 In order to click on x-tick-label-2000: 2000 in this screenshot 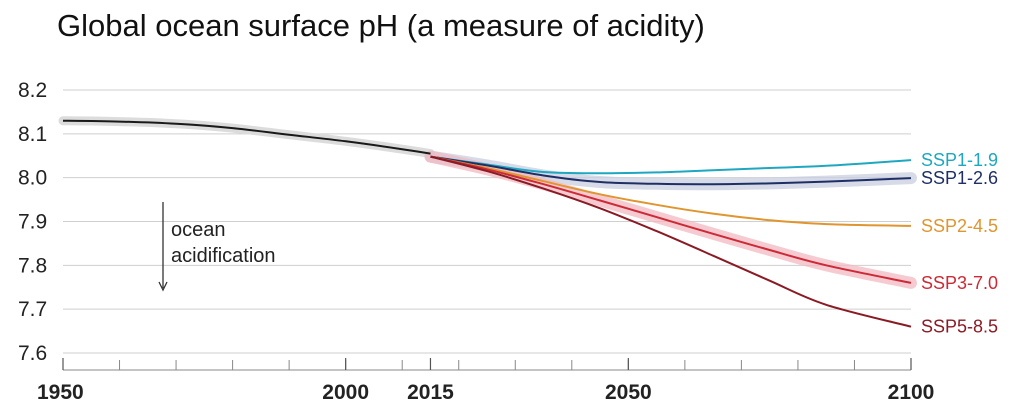, I will do `click(345, 392)`.